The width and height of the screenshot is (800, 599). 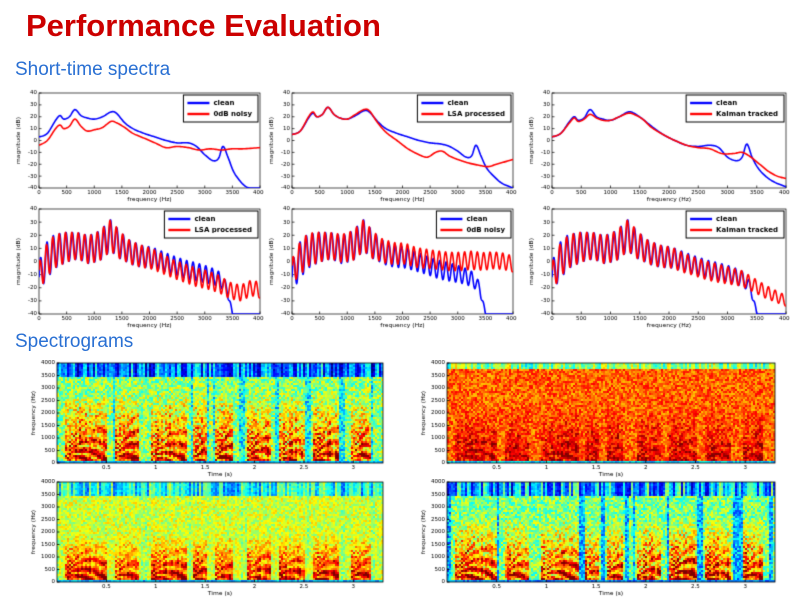 What do you see at coordinates (208, 419) in the screenshot?
I see `spectrogram-clean-speech` at bounding box center [208, 419].